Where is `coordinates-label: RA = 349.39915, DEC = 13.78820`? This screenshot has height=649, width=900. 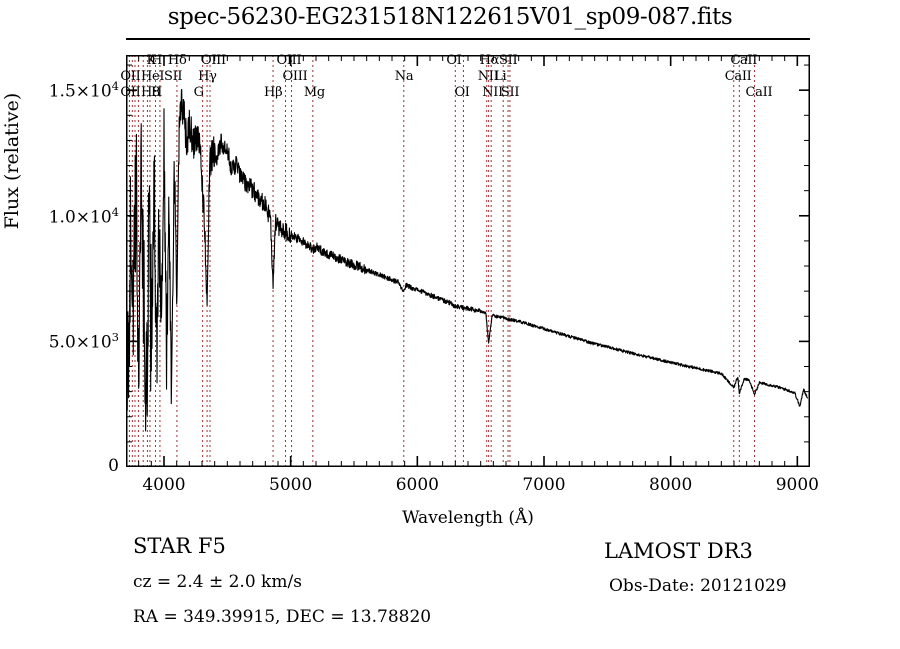 coordinates-label: RA = 349.39915, DEC = 13.78820 is located at coordinates (282, 617).